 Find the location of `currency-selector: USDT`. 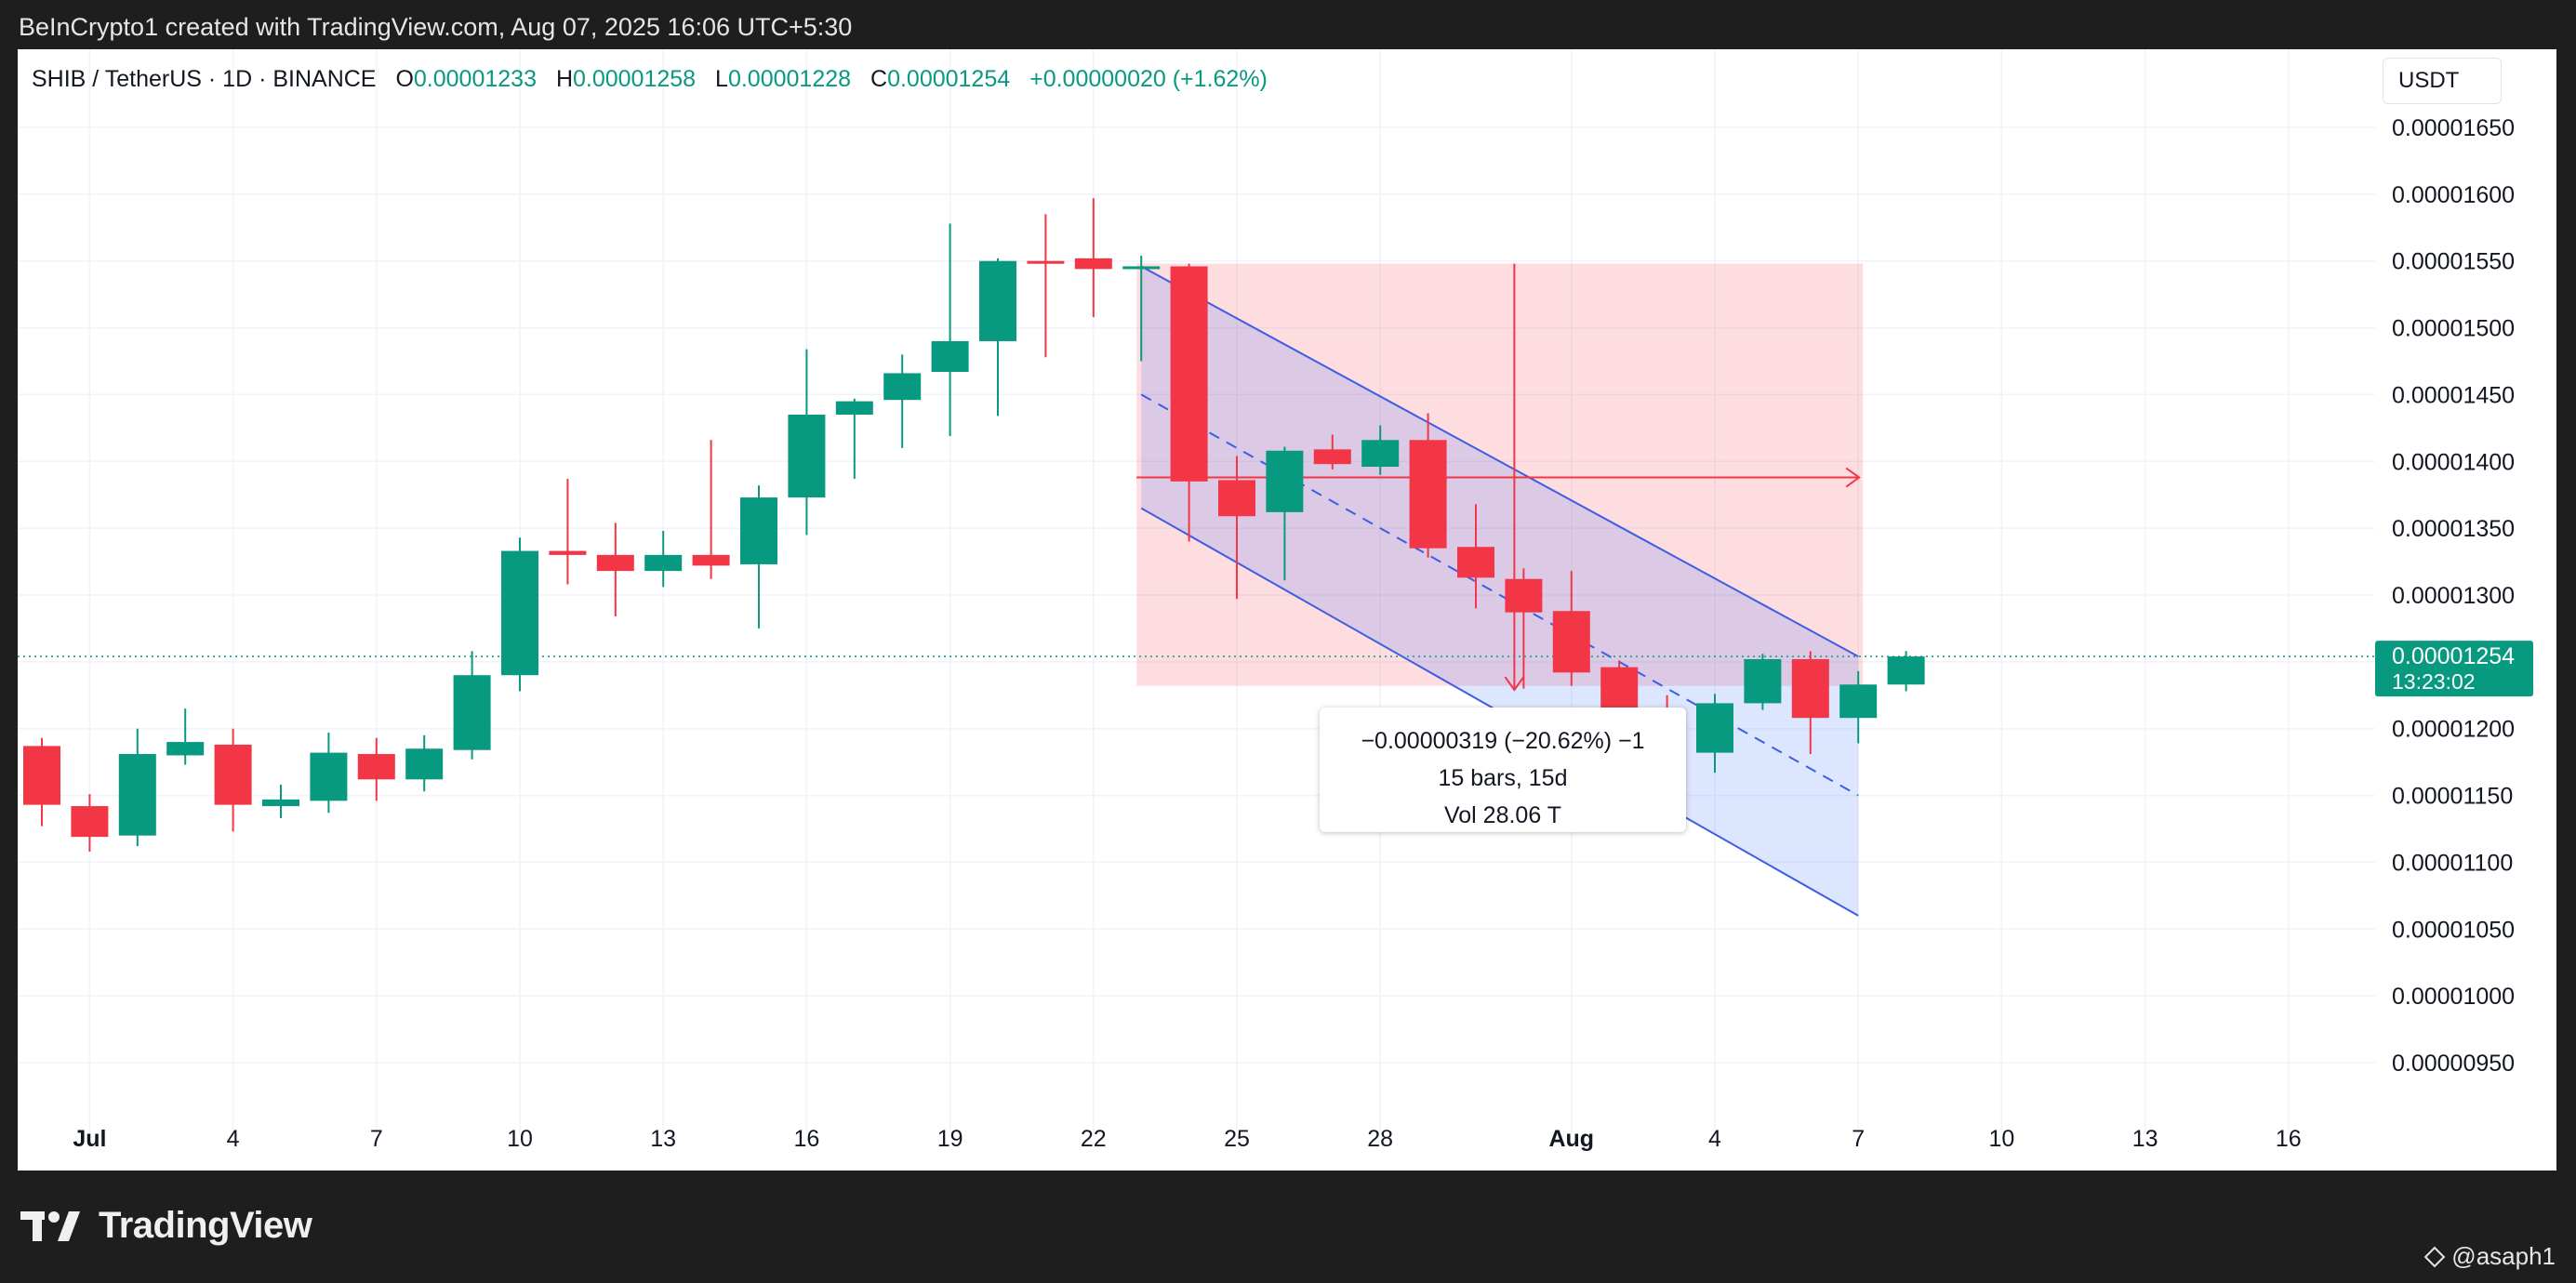

currency-selector: USDT is located at coordinates (2442, 81).